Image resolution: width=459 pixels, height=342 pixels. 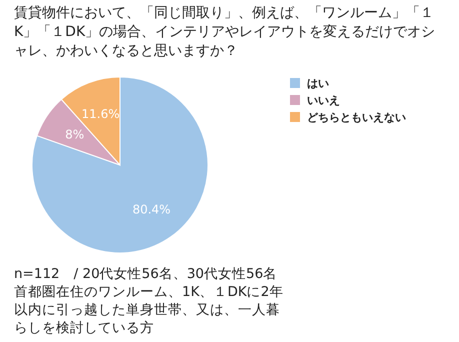 I want to click on text: 首都圏在住のワンルーム、1K、１DKに2年以内に引っ越した単身世帯、又は、一人暮らしを検討している方, so click(x=149, y=310).